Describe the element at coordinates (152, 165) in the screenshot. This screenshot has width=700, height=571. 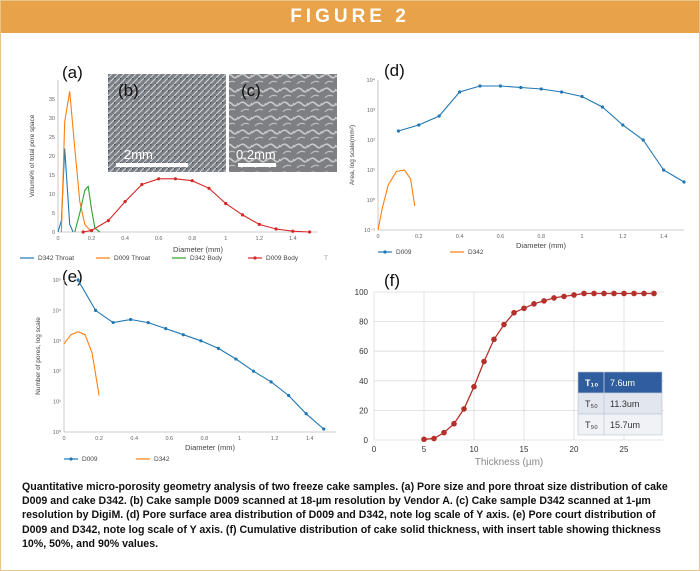
I see `scale-bar-b` at that location.